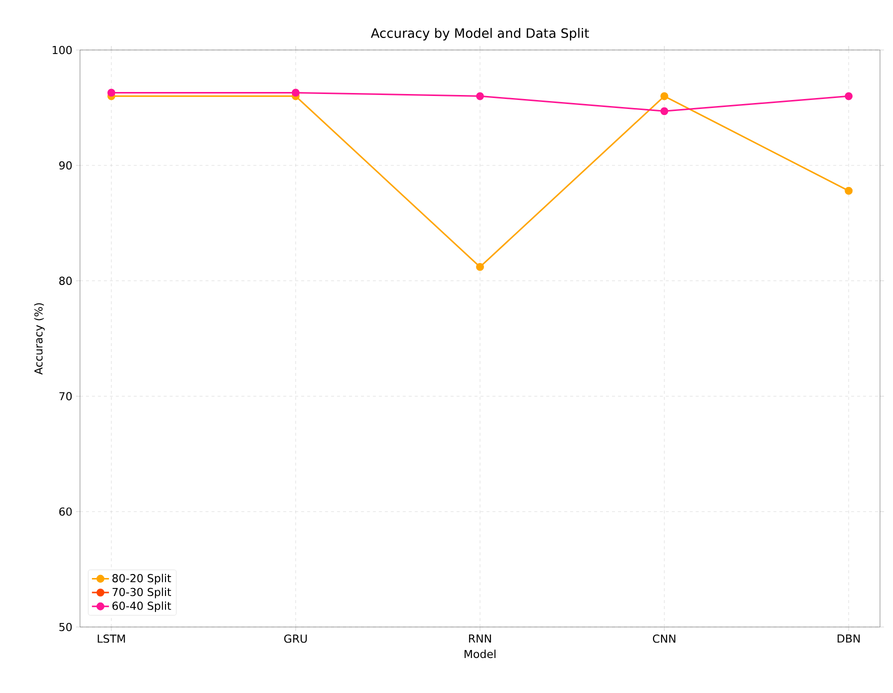  What do you see at coordinates (142, 606) in the screenshot?
I see `legend-label: 60-40 Split` at bounding box center [142, 606].